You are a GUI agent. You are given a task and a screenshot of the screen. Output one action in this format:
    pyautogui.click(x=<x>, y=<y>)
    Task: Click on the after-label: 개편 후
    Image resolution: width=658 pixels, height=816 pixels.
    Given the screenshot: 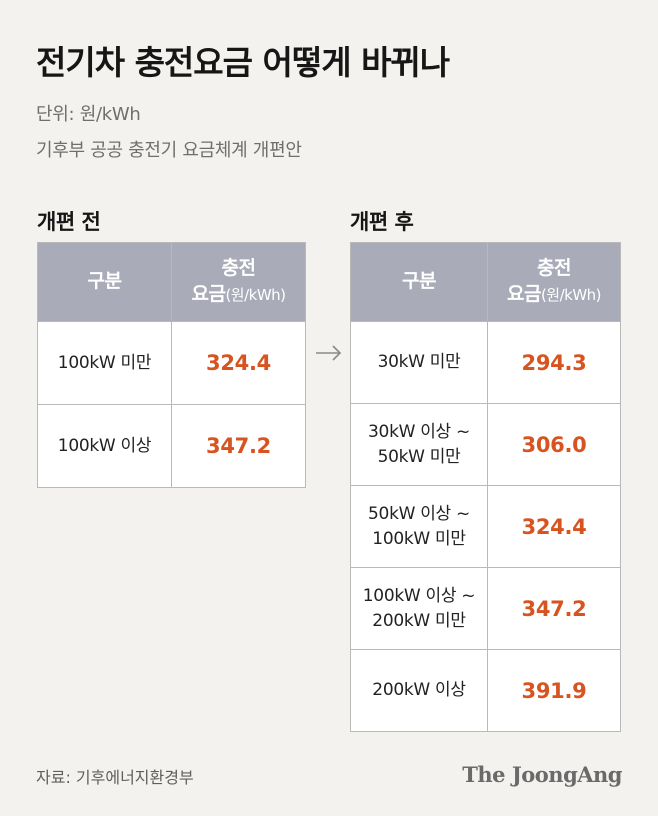 What is the action you would take?
    pyautogui.click(x=382, y=222)
    